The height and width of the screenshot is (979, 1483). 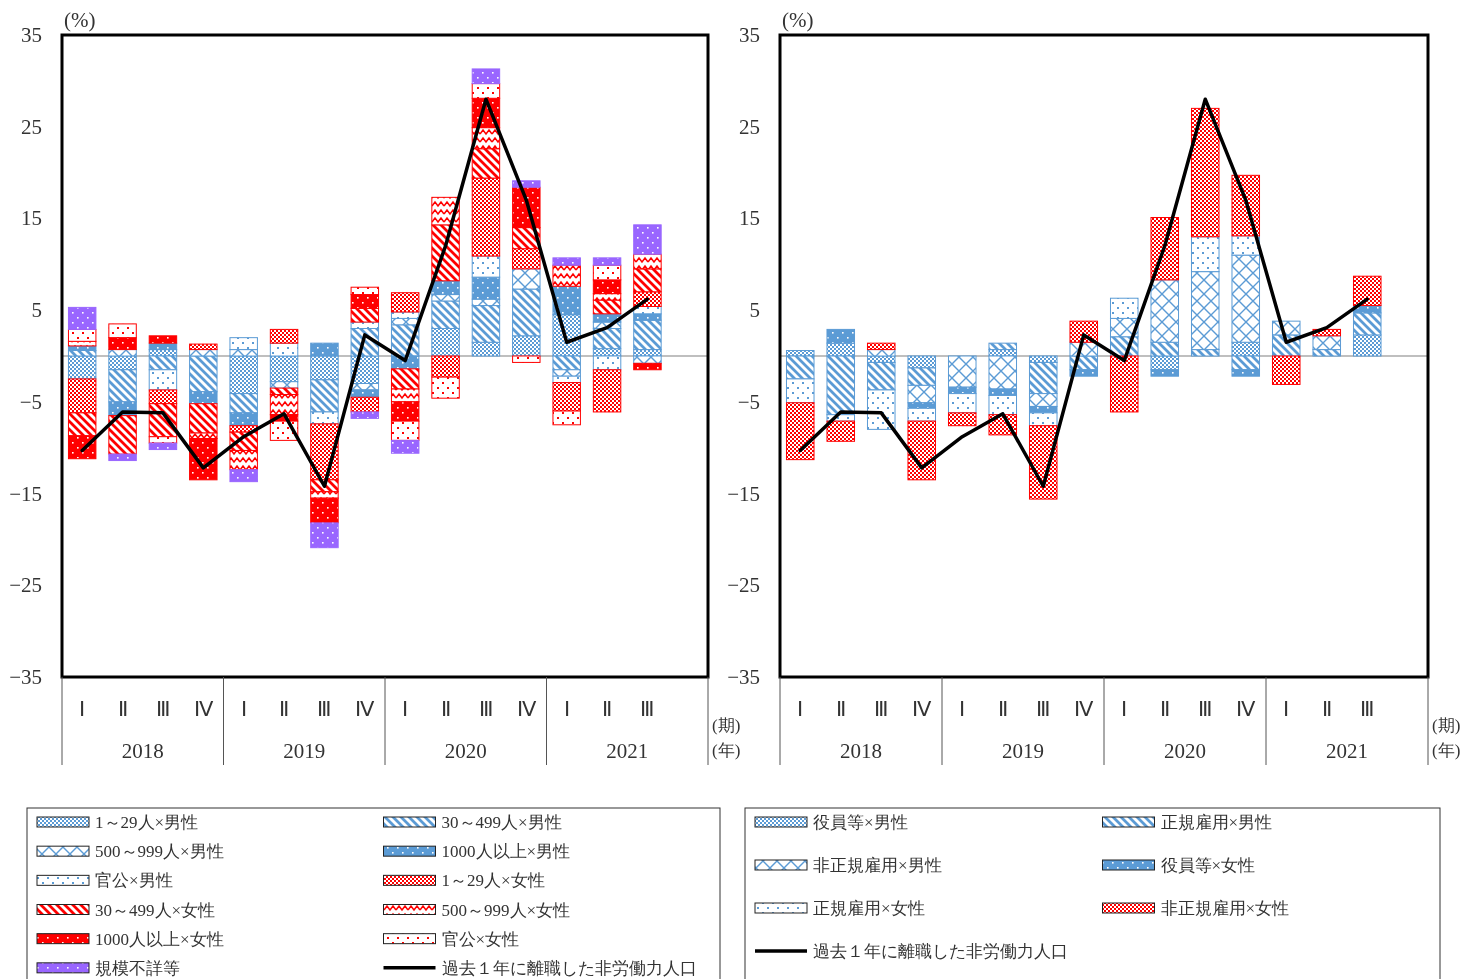 I want to click on y-tick-label: 25, so click(x=749, y=126).